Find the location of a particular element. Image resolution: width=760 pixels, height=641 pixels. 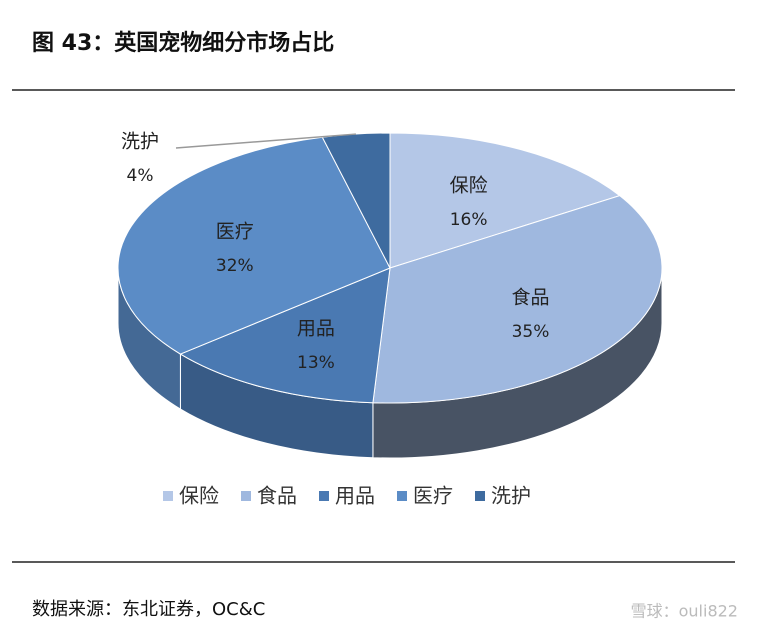

watermark: 雪球：ouli822 is located at coordinates (684, 611).